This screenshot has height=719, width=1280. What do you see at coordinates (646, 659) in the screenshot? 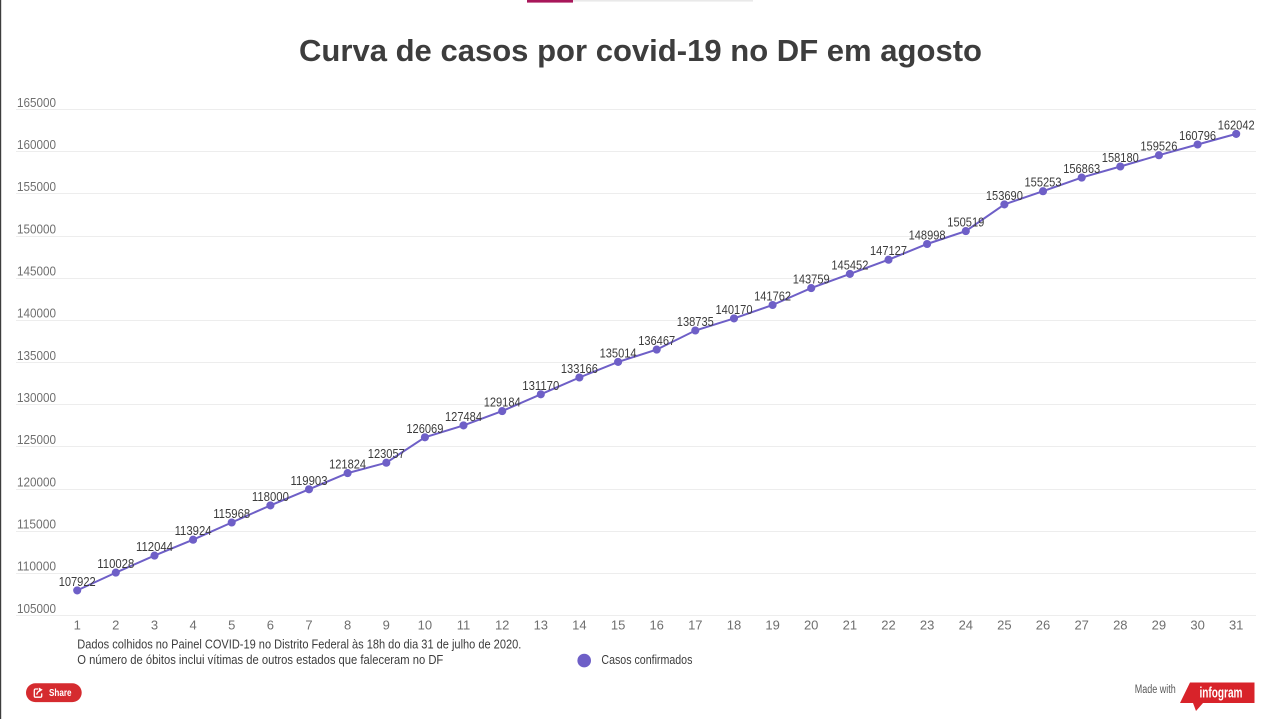
I see `svg-text: Casos confirmados` at bounding box center [646, 659].